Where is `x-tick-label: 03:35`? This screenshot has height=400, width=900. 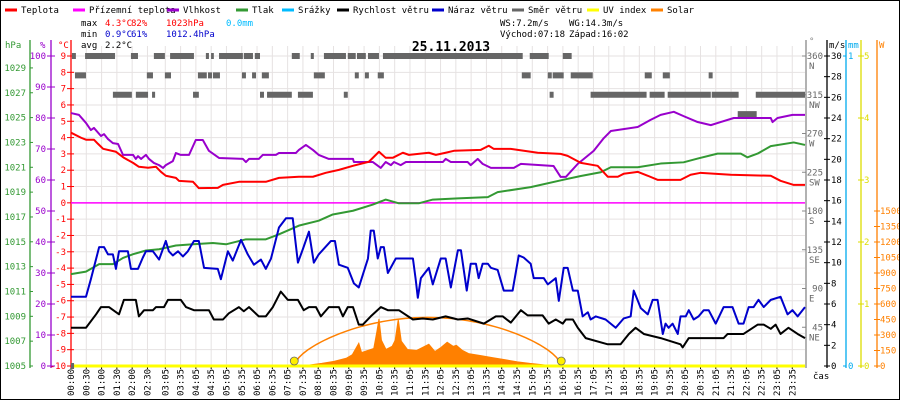
x-tick-label: 03:35 is located at coordinates (182, 382).